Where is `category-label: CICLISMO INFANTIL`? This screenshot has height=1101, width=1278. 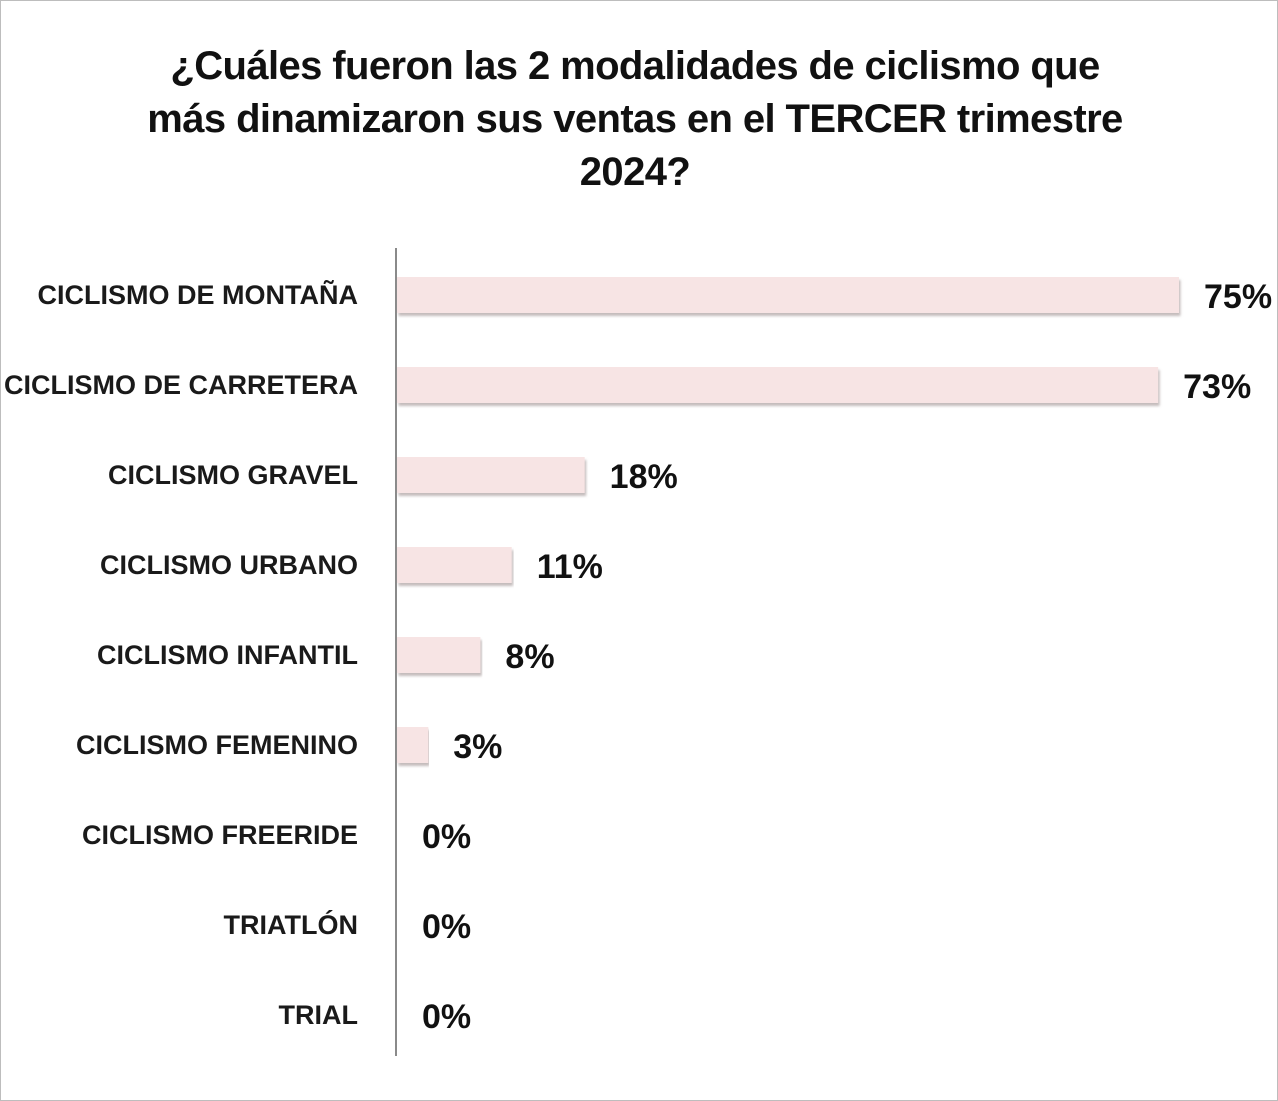 category-label: CICLISMO INFANTIL is located at coordinates (227, 655).